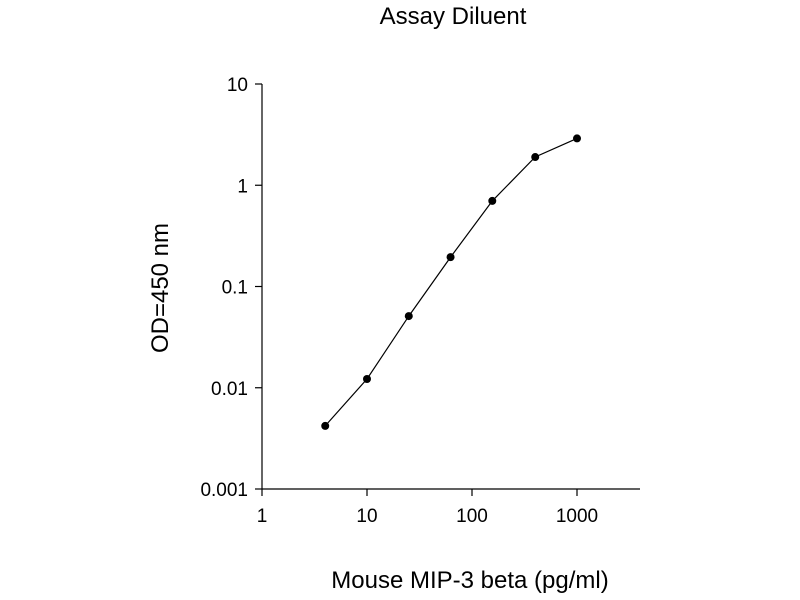 This screenshot has height=600, width=800. What do you see at coordinates (577, 516) in the screenshot?
I see `x-tick-label: 1000` at bounding box center [577, 516].